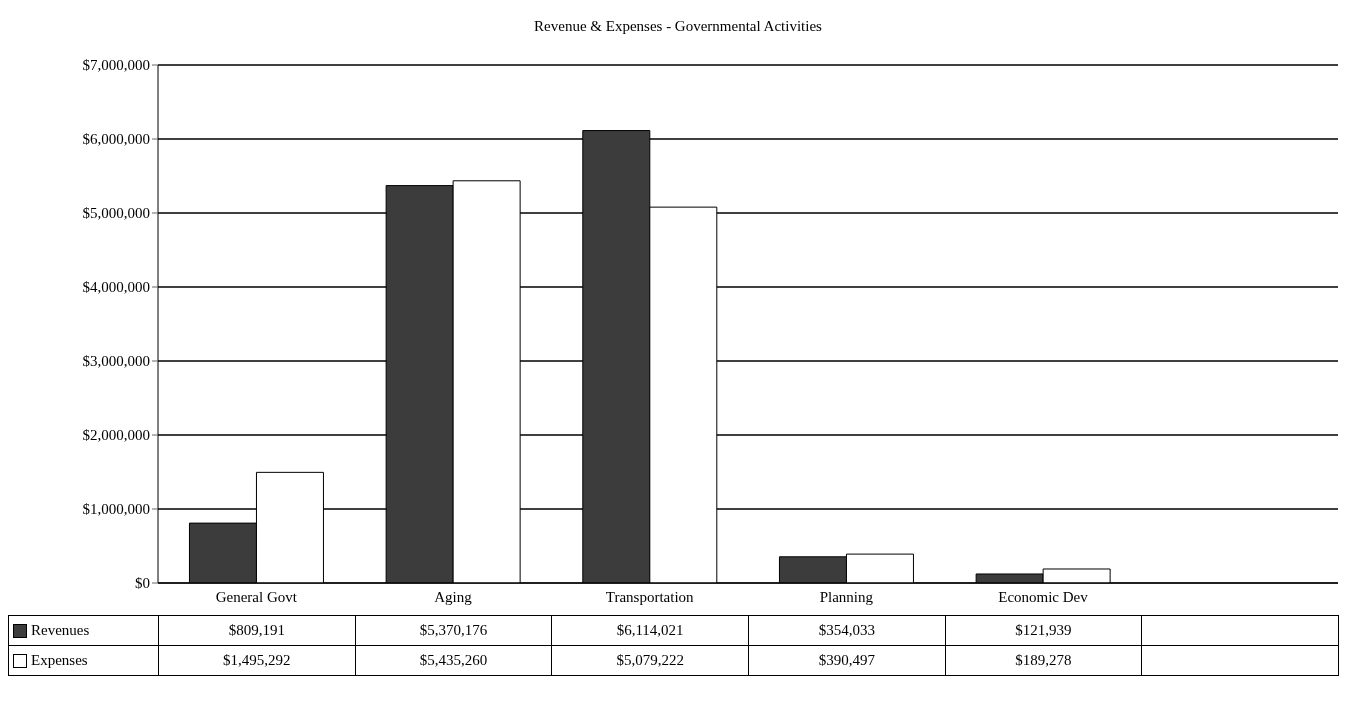 The image size is (1367, 727). I want to click on data-label: $6,114,021, so click(650, 630).